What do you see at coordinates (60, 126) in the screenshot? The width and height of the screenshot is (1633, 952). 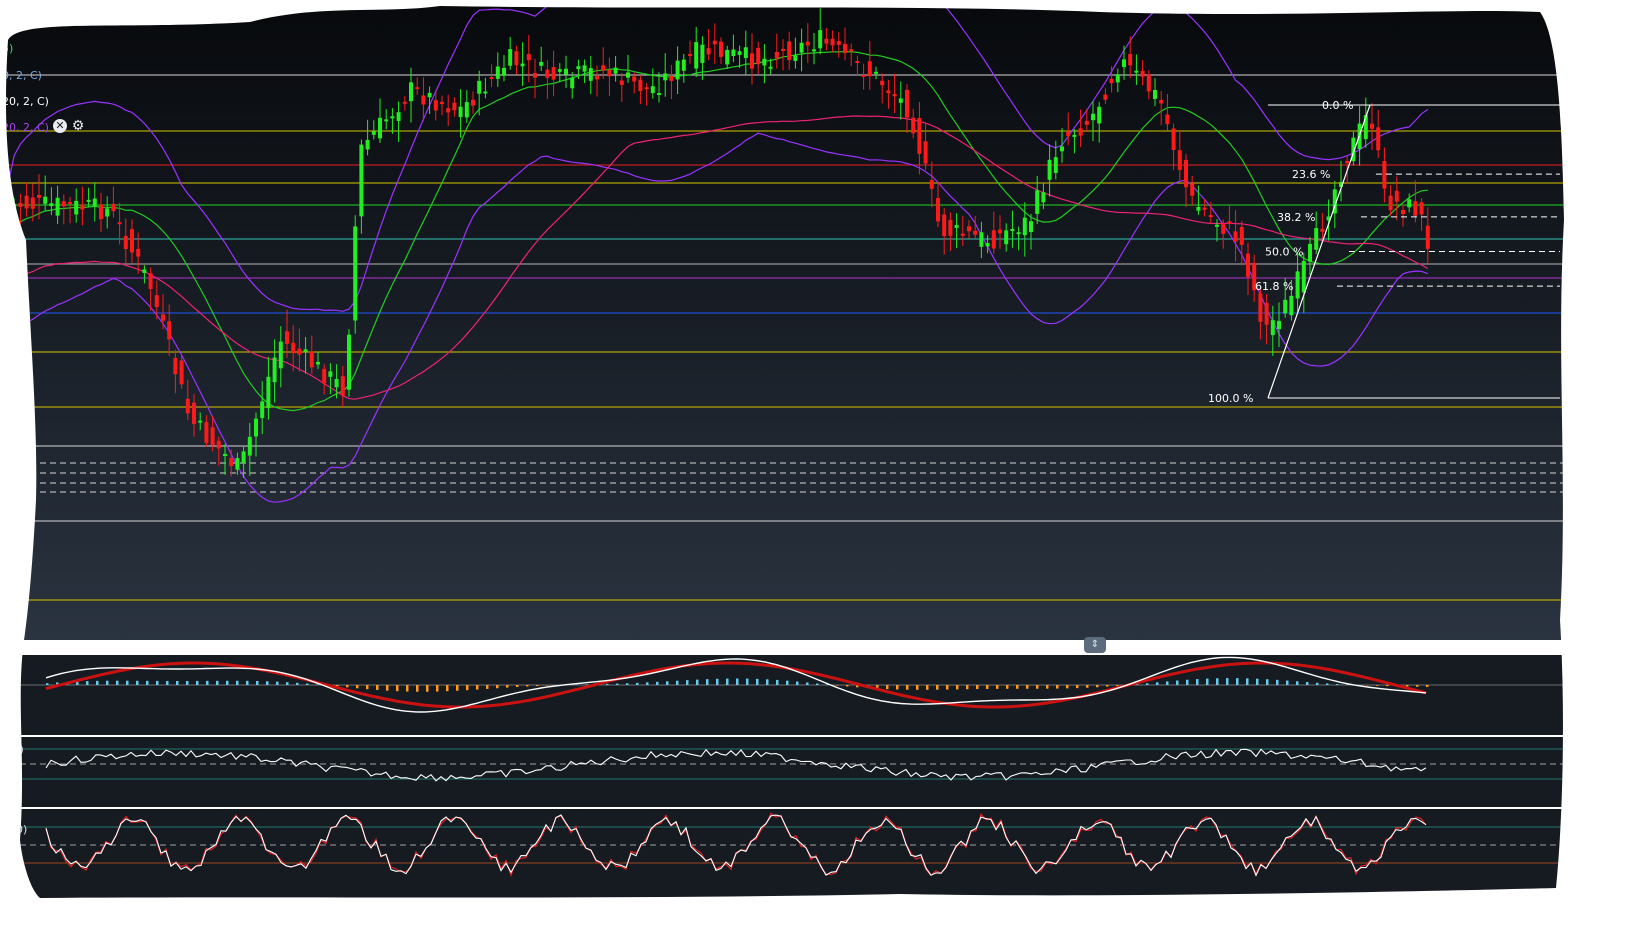 I see `close-icon: ✕` at bounding box center [60, 126].